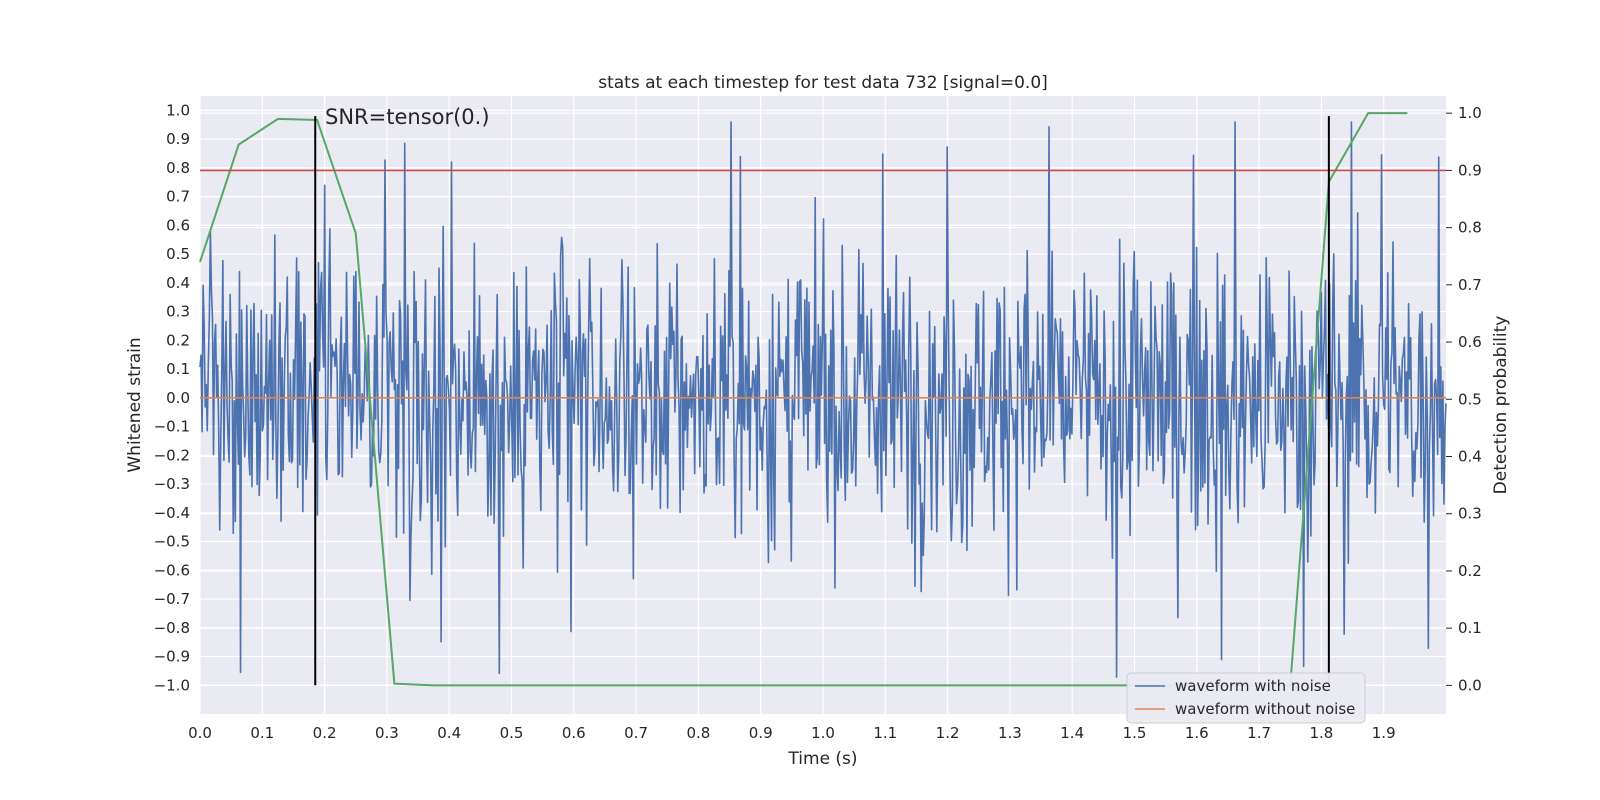 Image resolution: width=1600 pixels, height=800 pixels. Describe the element at coordinates (178, 398) in the screenshot. I see `y-tick-label: 0.0` at that location.